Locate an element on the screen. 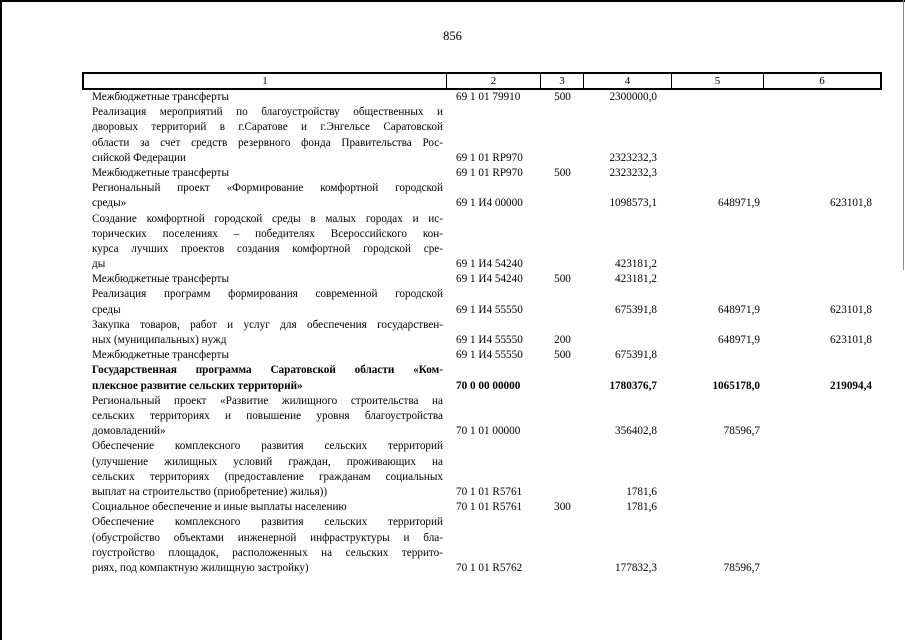 The height and width of the screenshot is (640, 905). page-border-top is located at coordinates (452, 1).